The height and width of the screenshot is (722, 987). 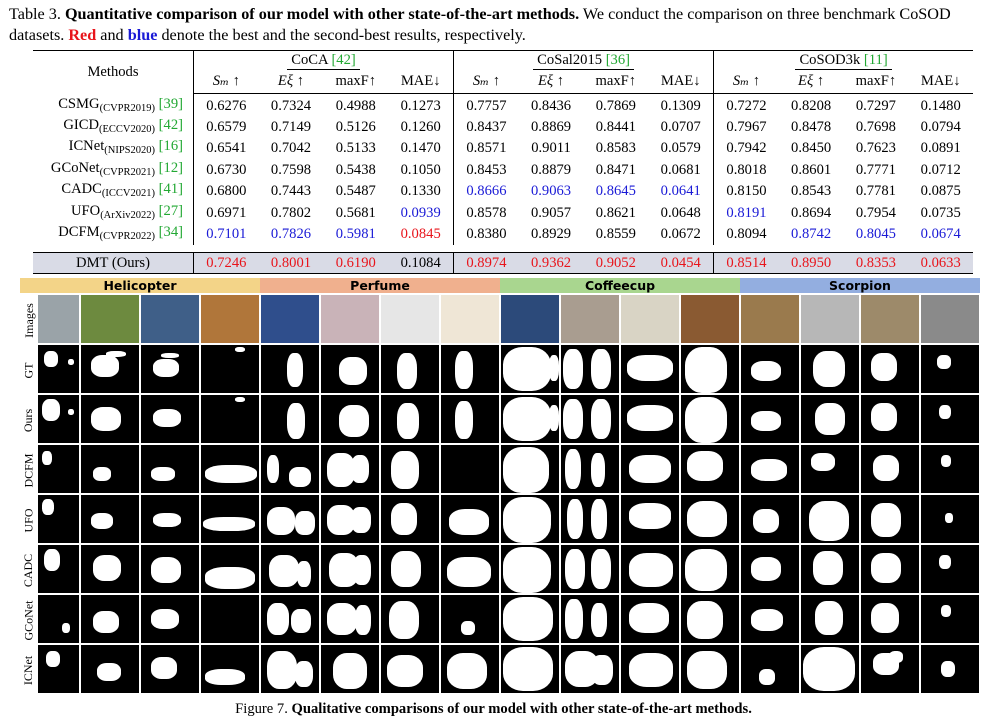 I want to click on table-cell: 0.0875, so click(x=940, y=191).